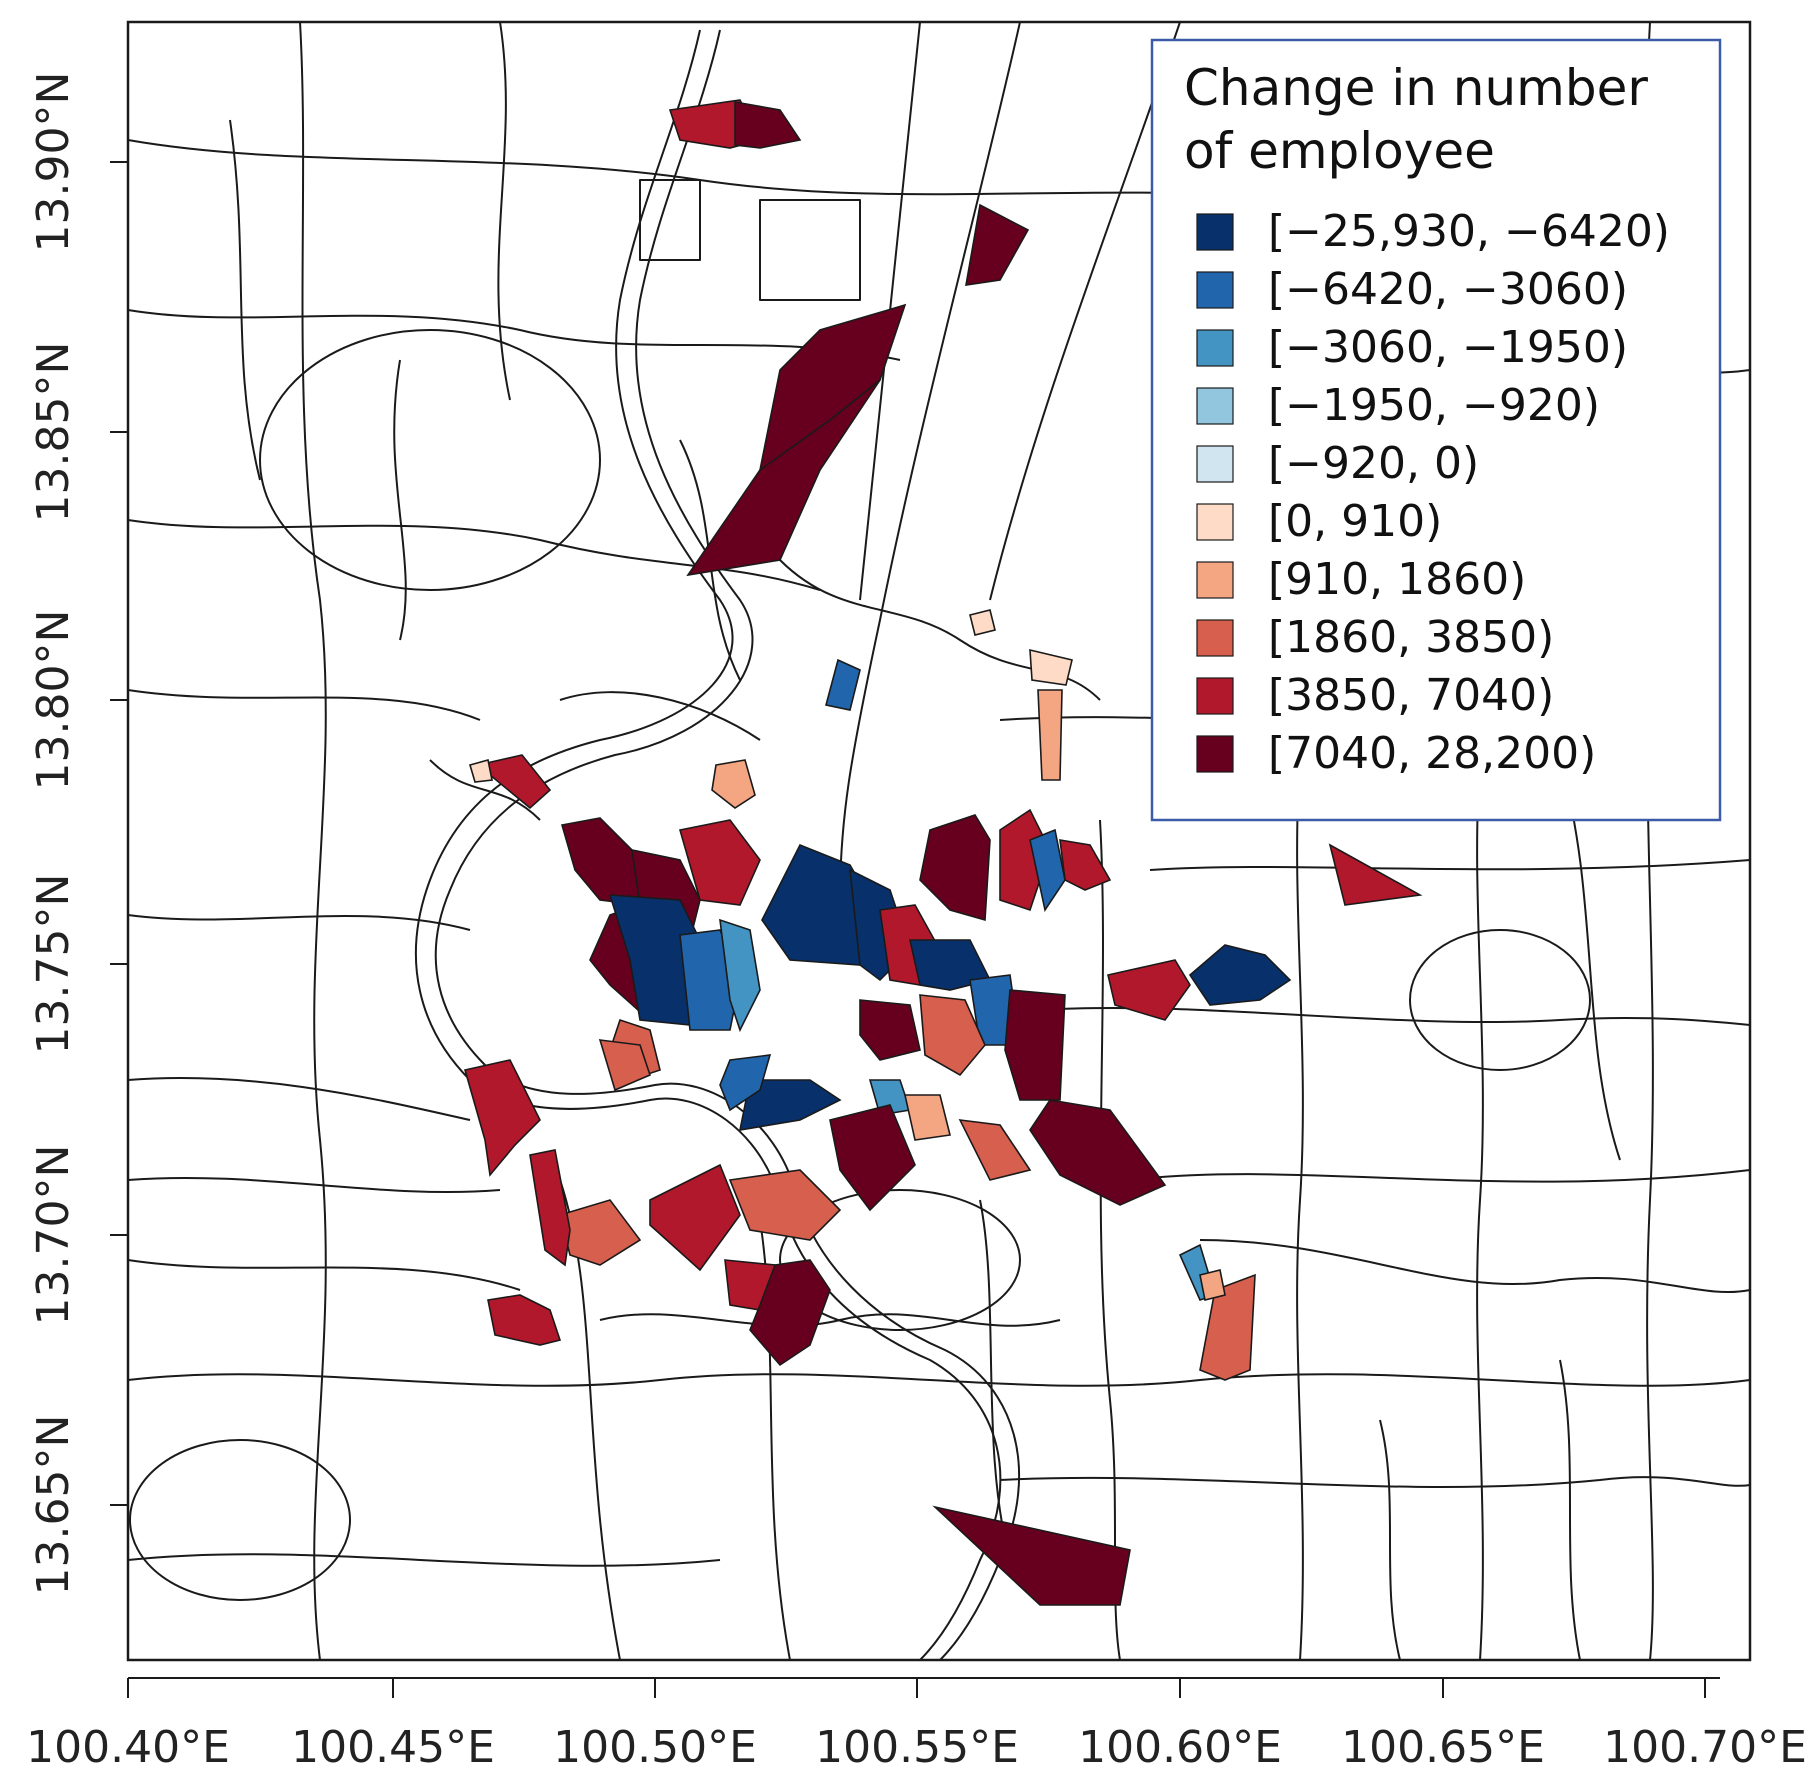  Describe the element at coordinates (53, 1505) in the screenshot. I see `y-tick-label: 13.65°N` at that location.